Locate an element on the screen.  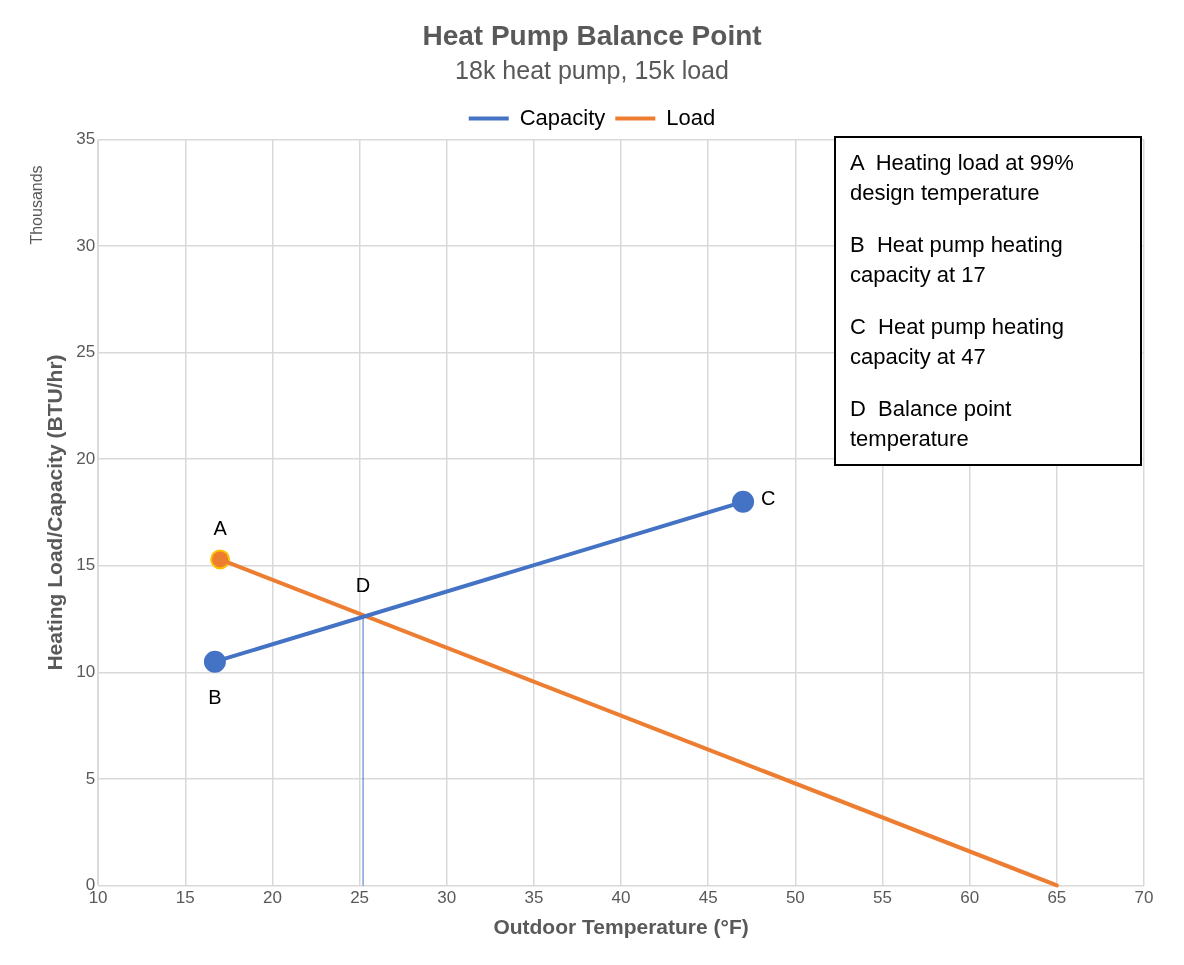
x-tick-label: 35 is located at coordinates (534, 898).